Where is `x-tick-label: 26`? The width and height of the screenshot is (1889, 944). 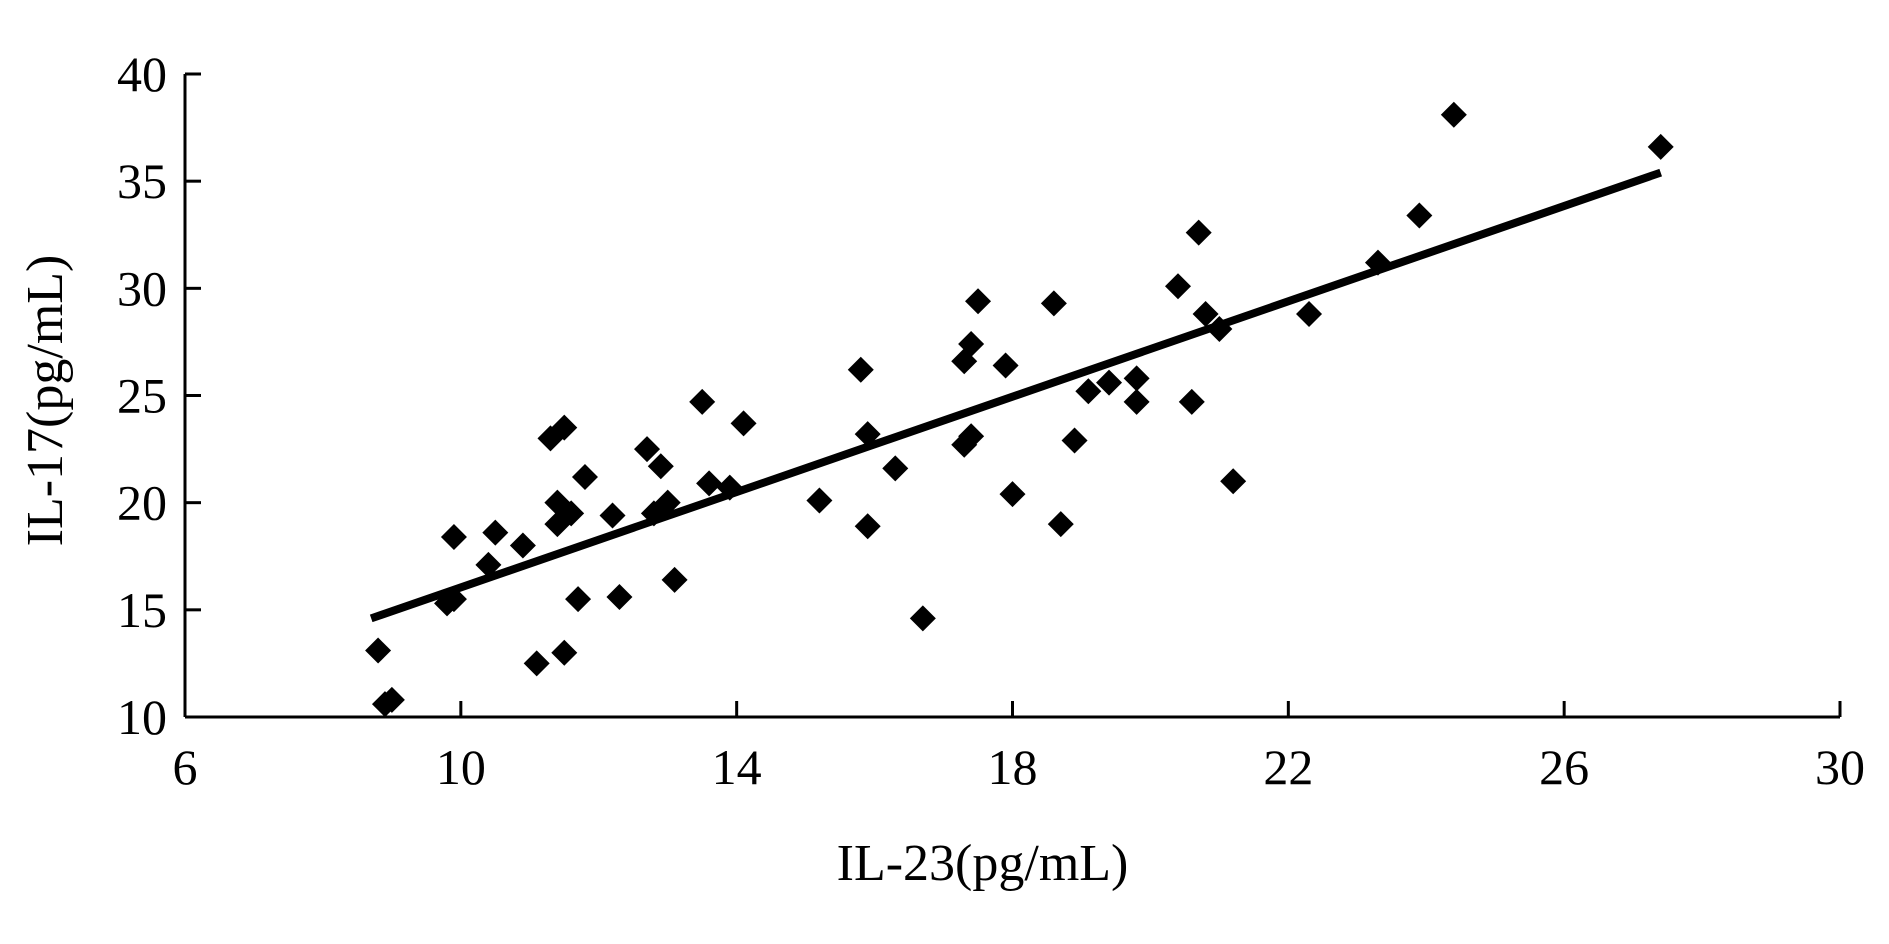 x-tick-label: 26 is located at coordinates (1564, 767).